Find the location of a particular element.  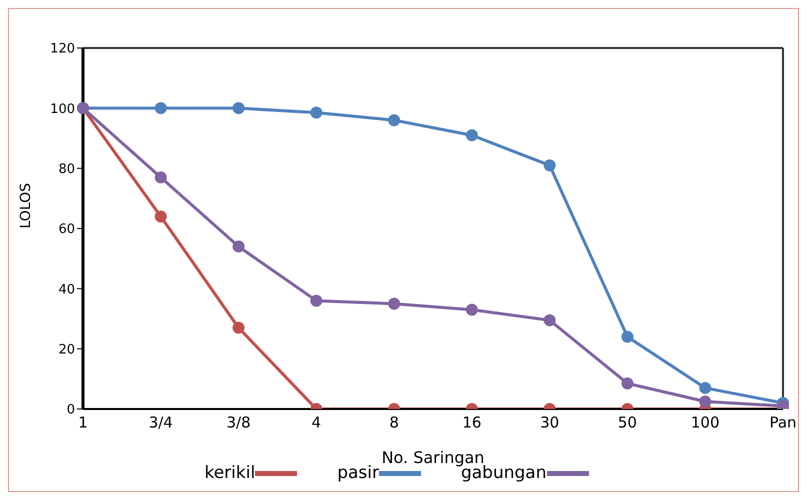

x-tick-label: 3/4 is located at coordinates (160, 423).